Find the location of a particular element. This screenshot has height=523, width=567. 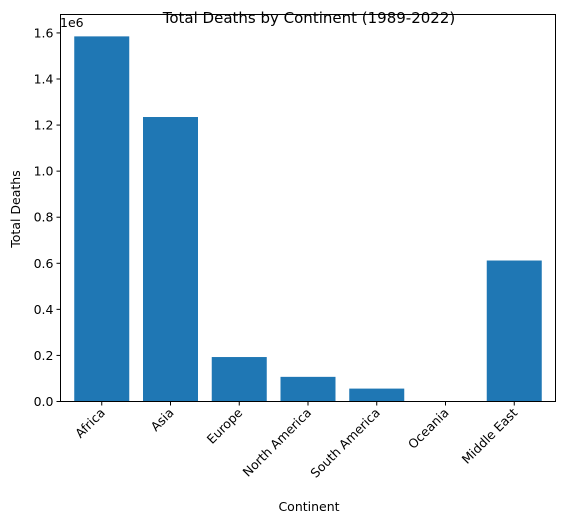

y-axis-offset-label: 1e6 is located at coordinates (72, 22).